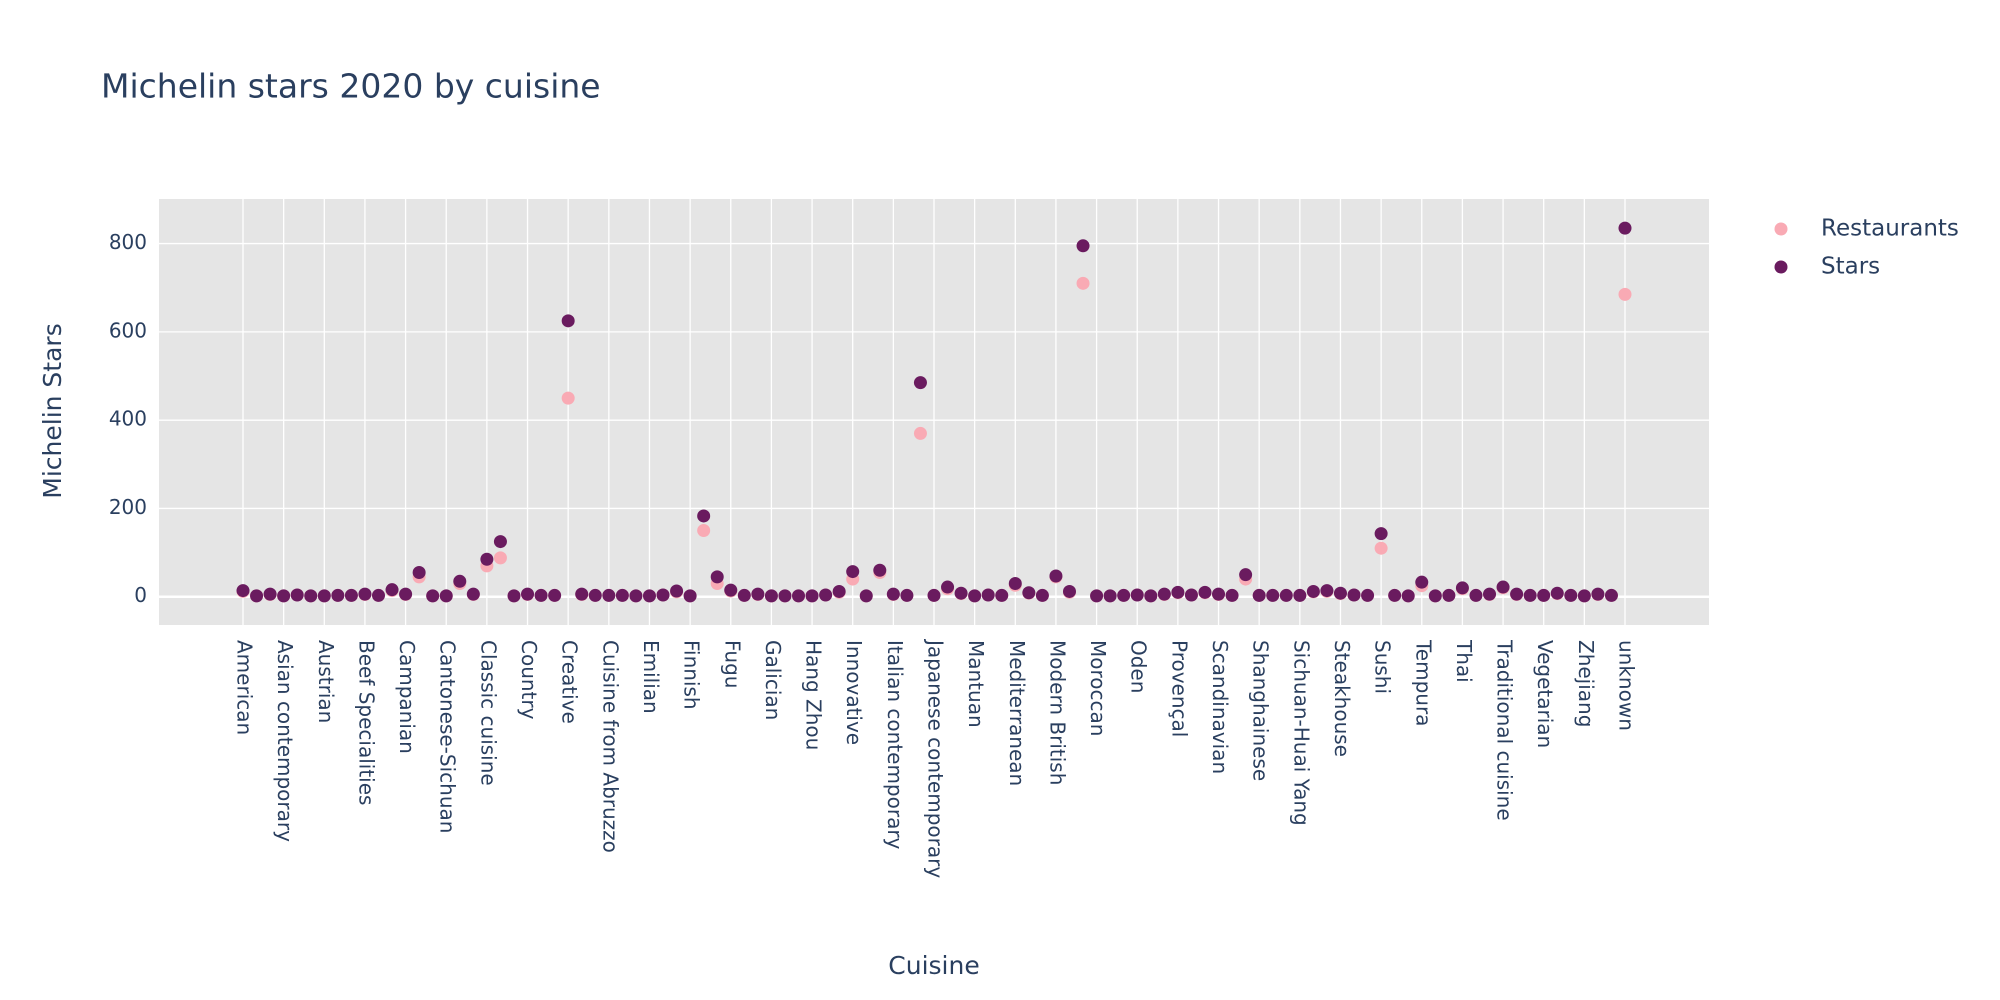 This screenshot has height=1000, width=2000. What do you see at coordinates (814, 695) in the screenshot?
I see `x-tick-label: Hang Zhou` at bounding box center [814, 695].